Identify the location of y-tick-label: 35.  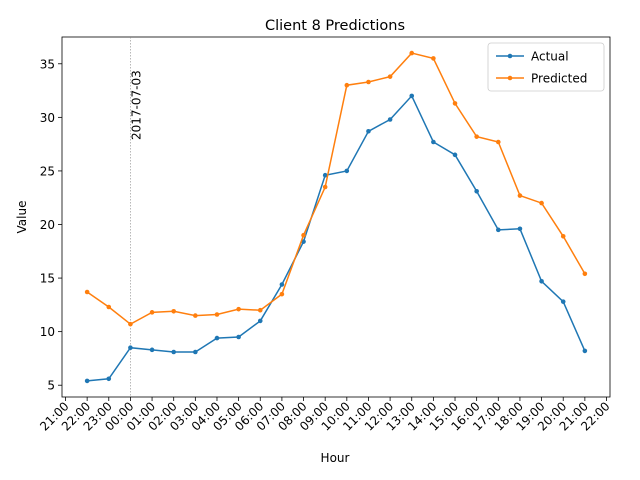
(47, 64).